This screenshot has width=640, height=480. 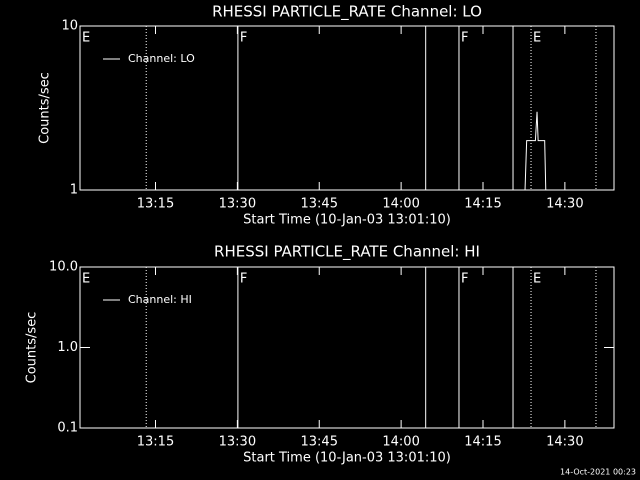 I want to click on data-line, so click(x=535, y=151).